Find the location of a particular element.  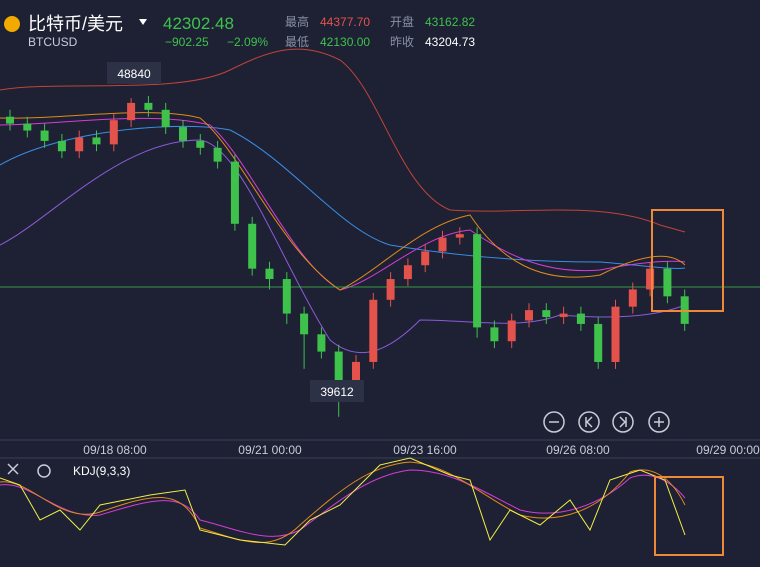

value: 42130.00 is located at coordinates (345, 42).